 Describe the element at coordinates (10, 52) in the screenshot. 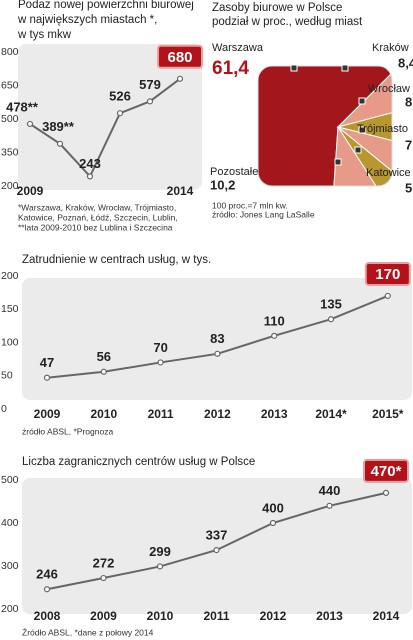

I see `y-tick-label: 800` at that location.